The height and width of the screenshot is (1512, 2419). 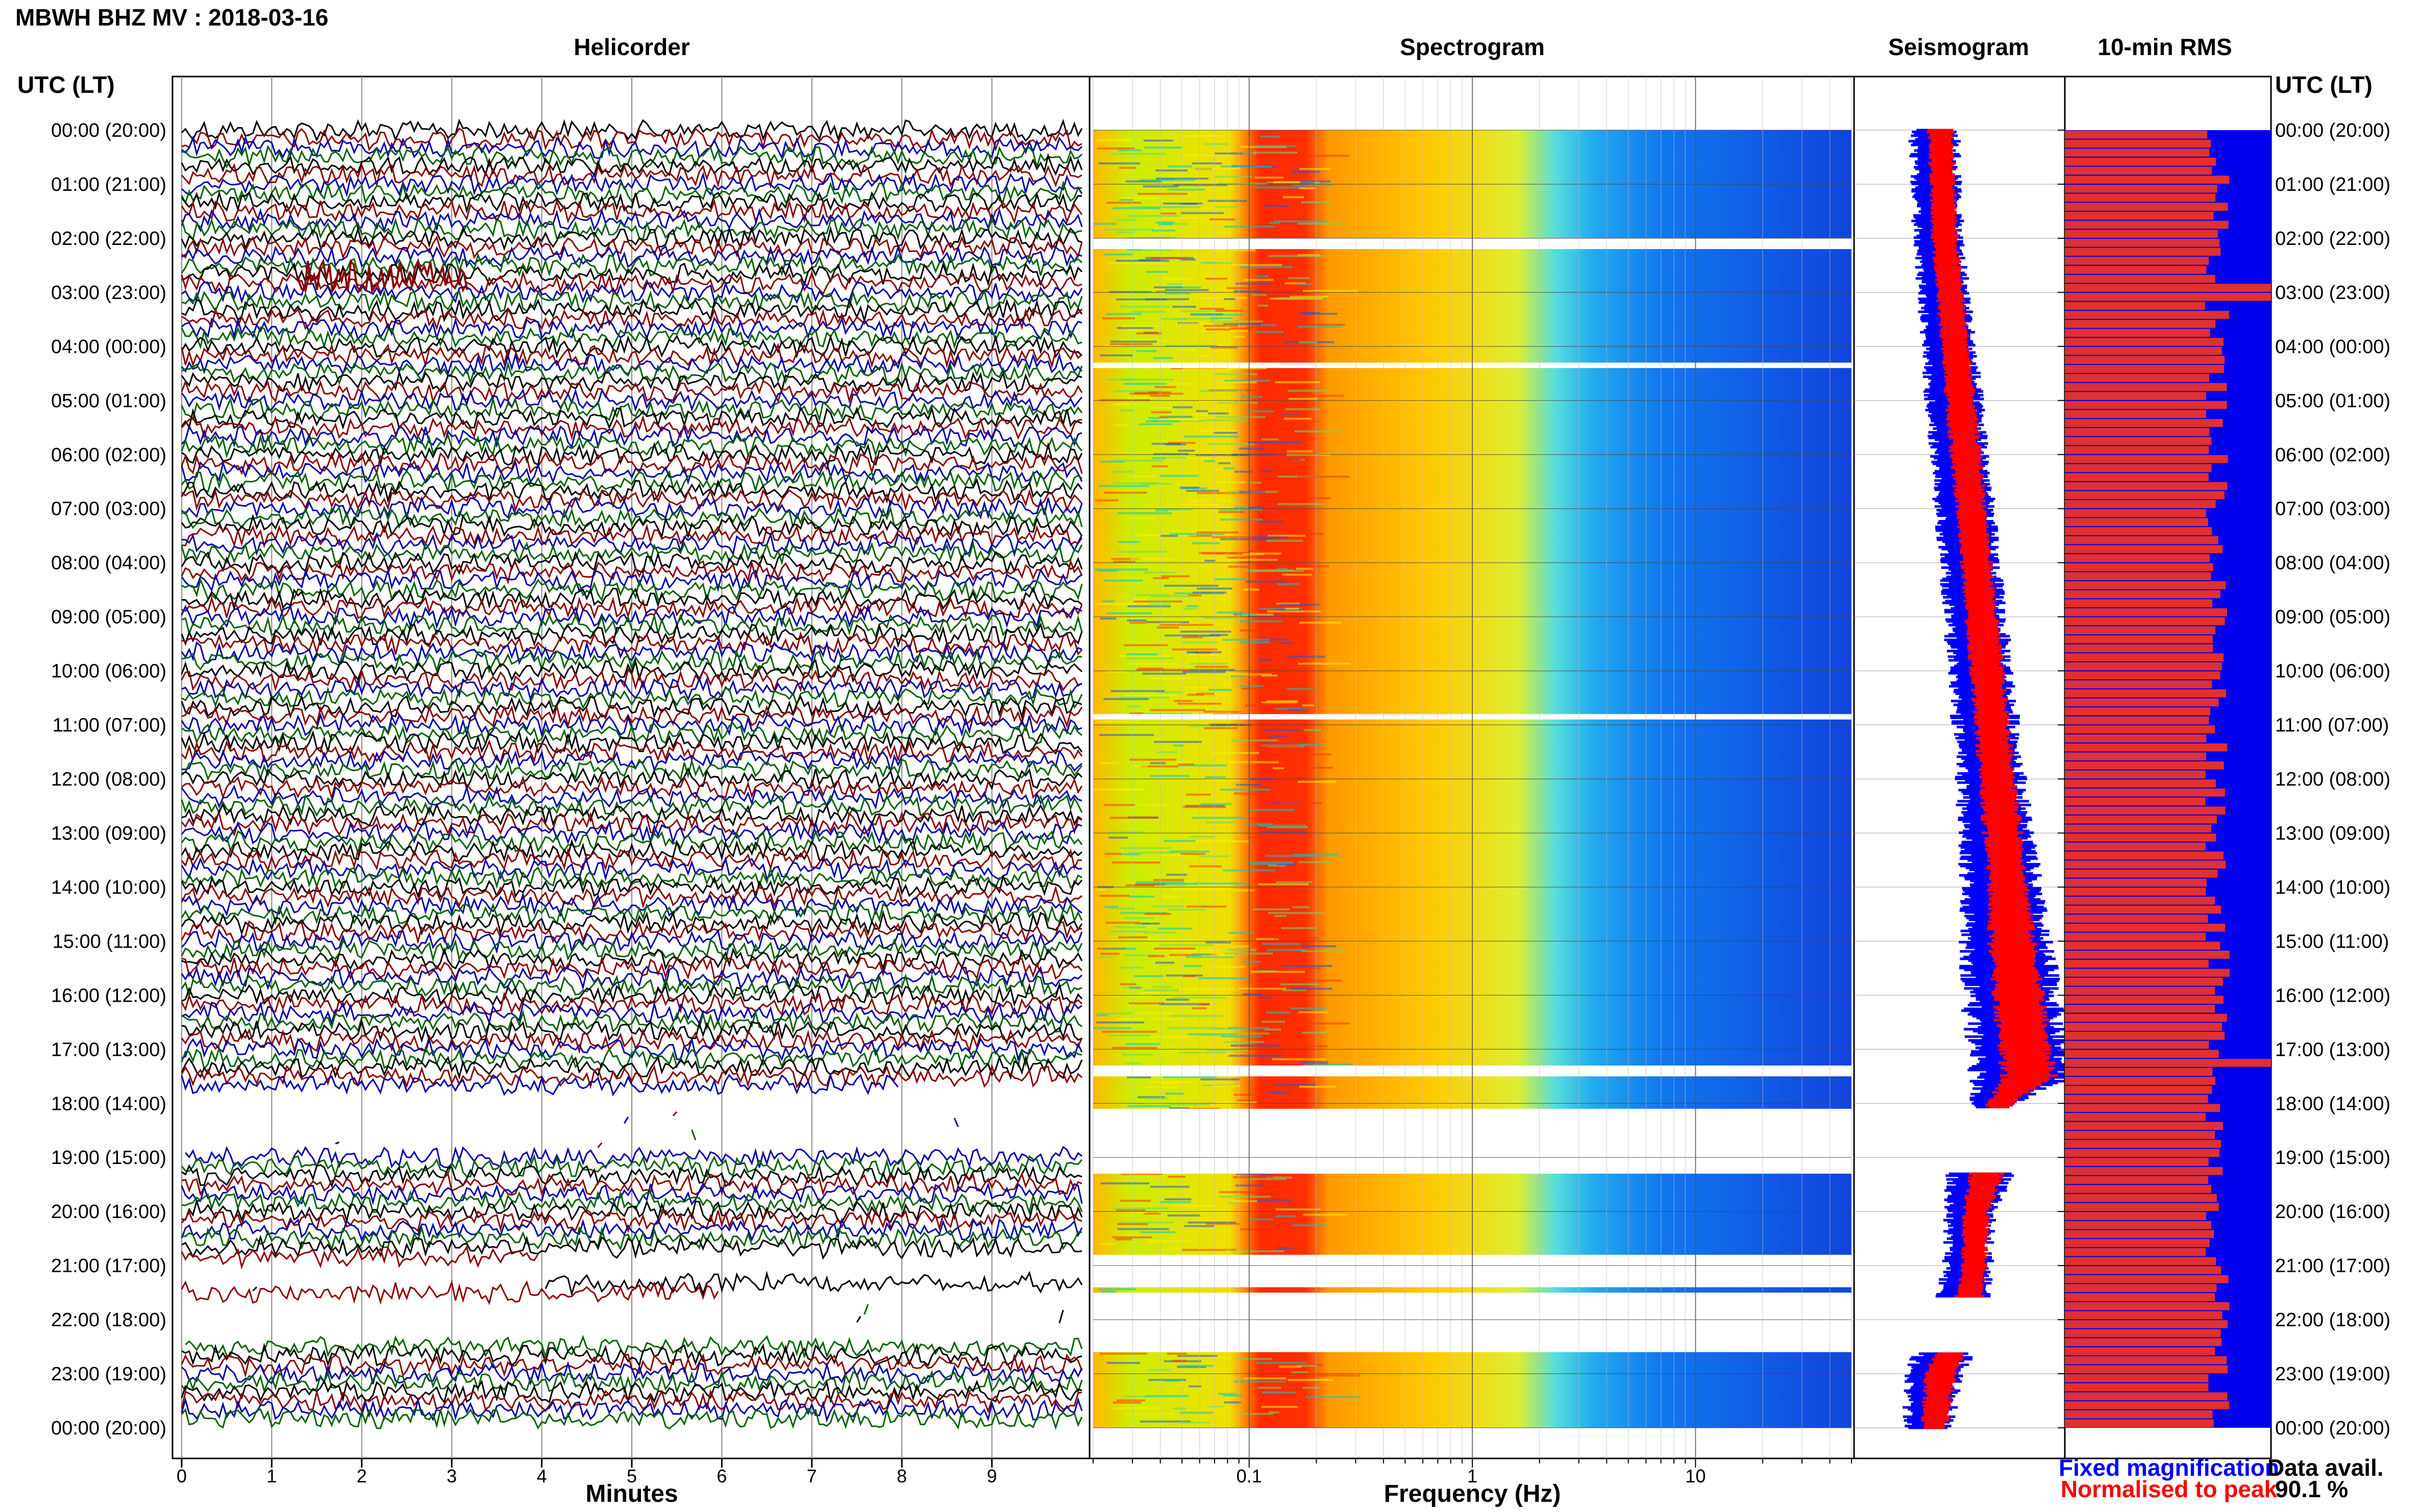 I want to click on time-label-left: 04:00 (00:00), so click(x=108, y=347).